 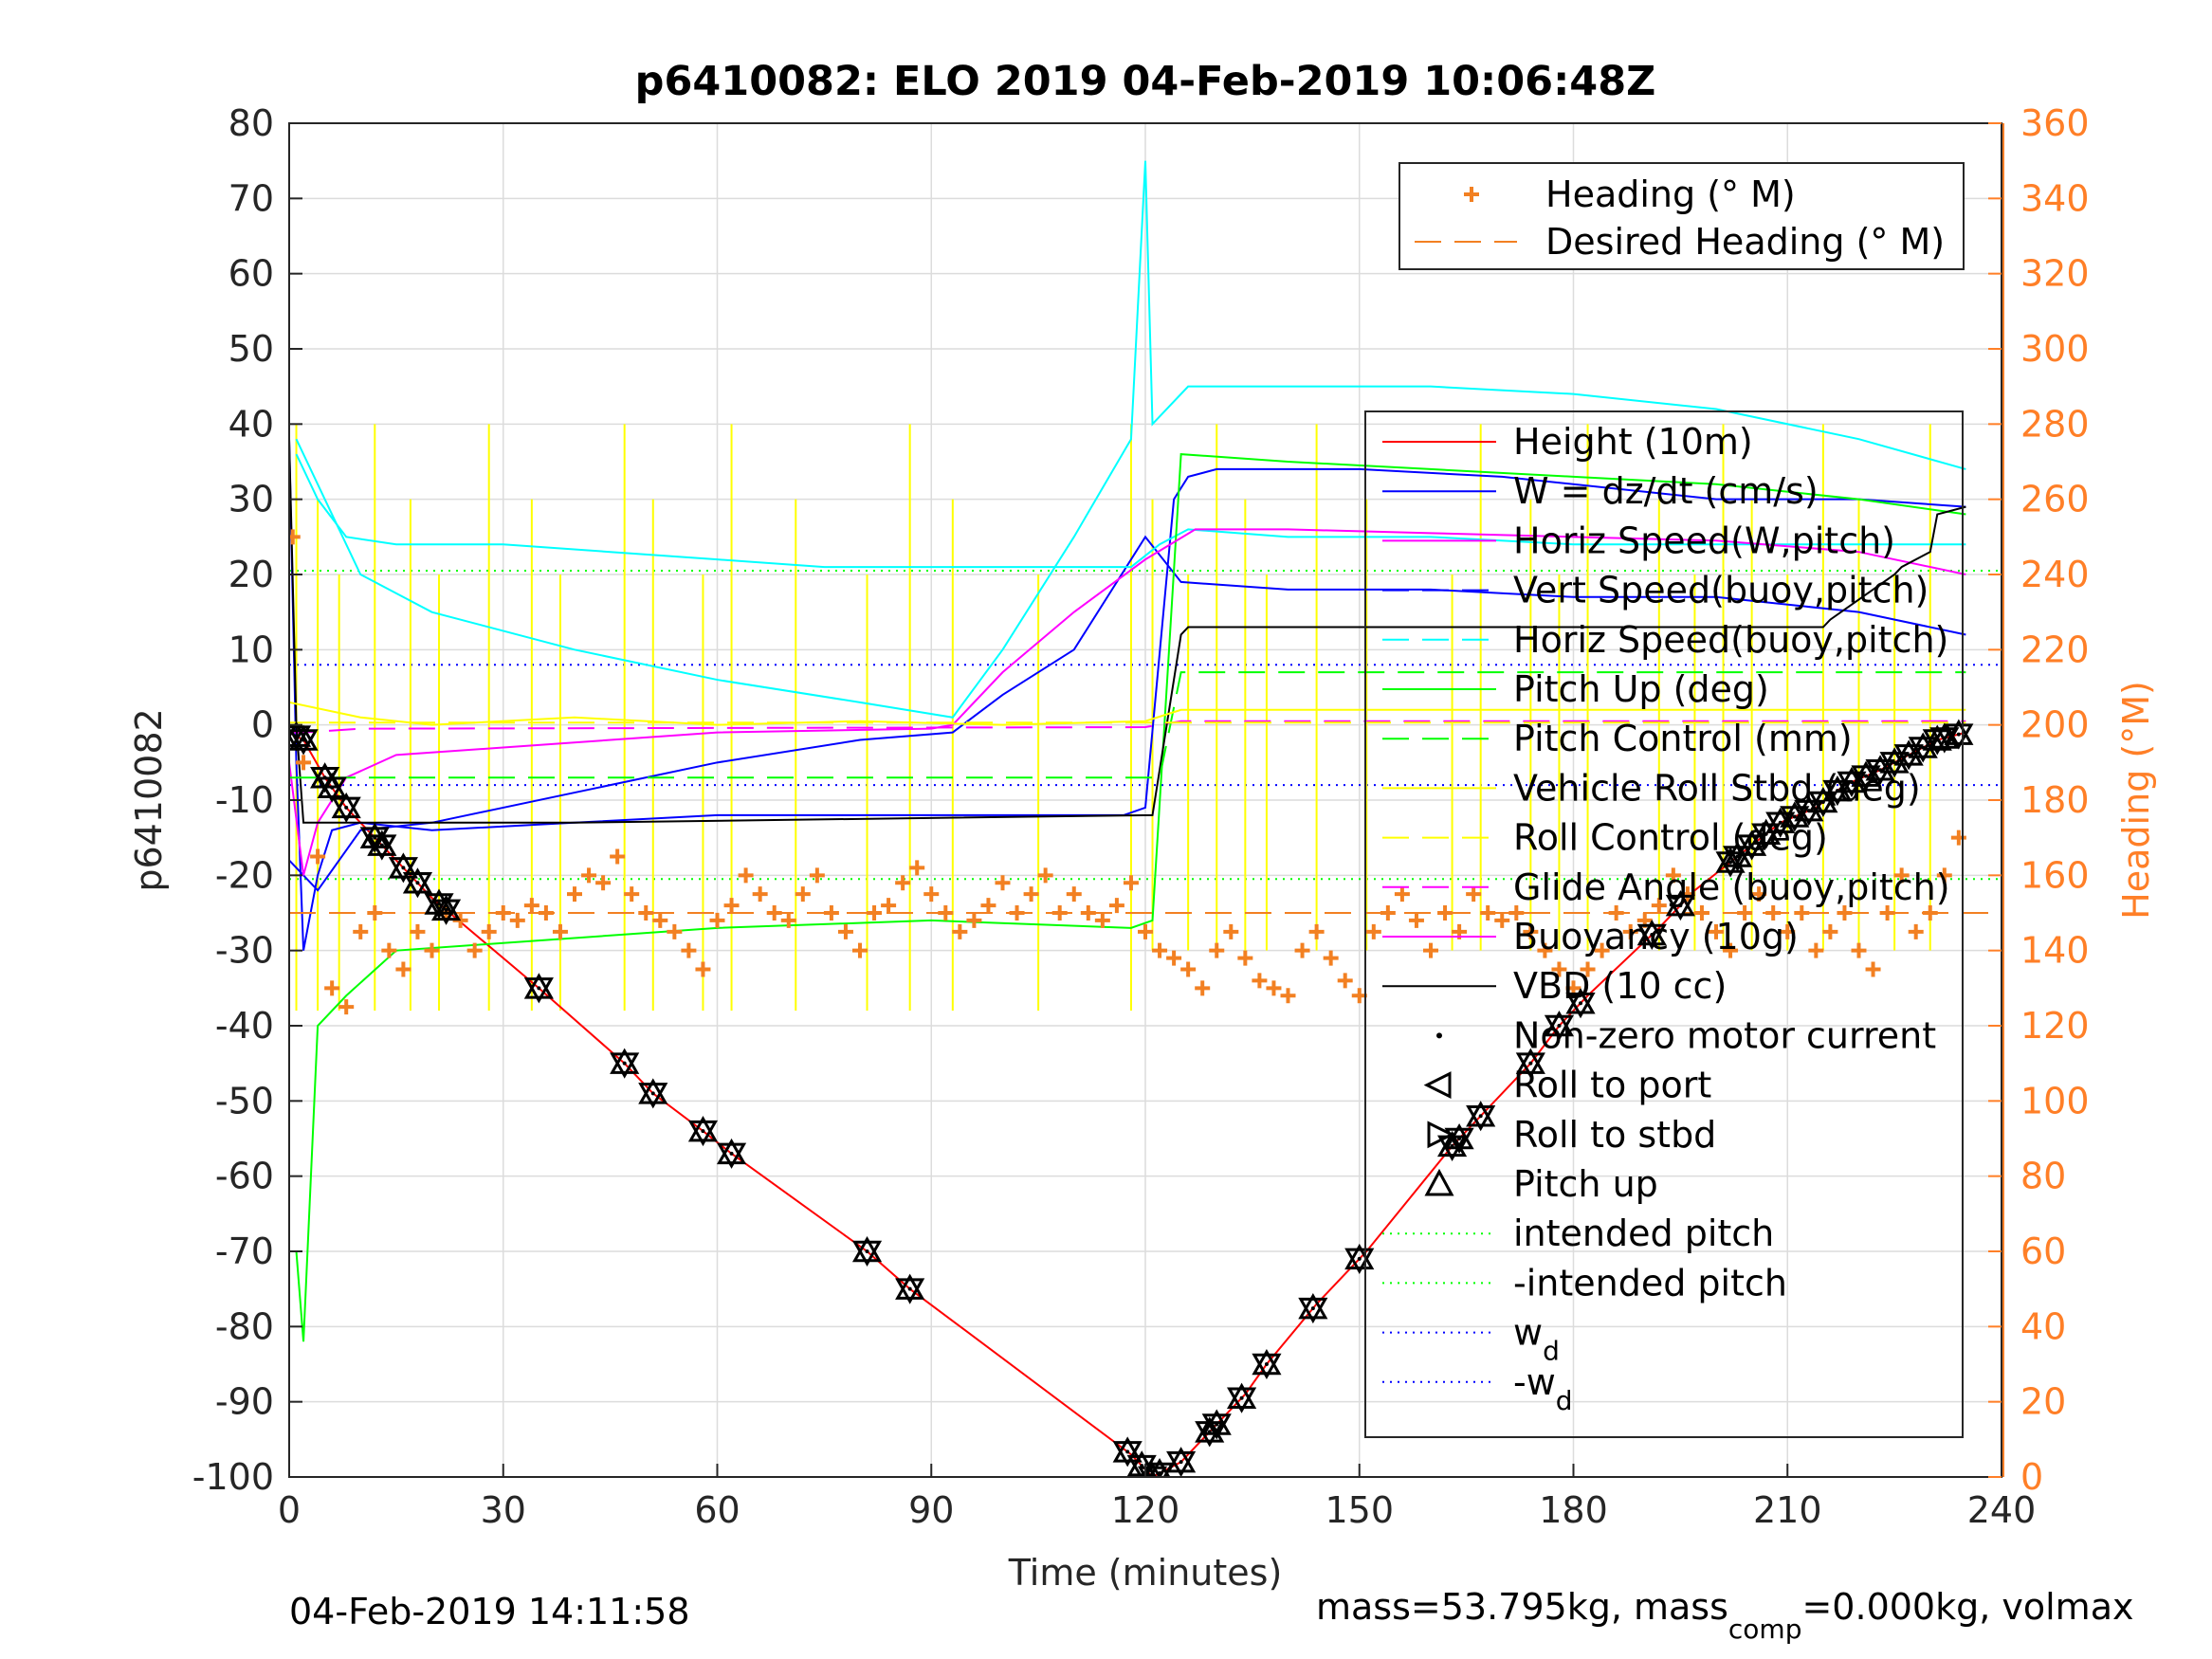 What do you see at coordinates (1670, 194) in the screenshot?
I see `legend-label: Heading (° M)` at bounding box center [1670, 194].